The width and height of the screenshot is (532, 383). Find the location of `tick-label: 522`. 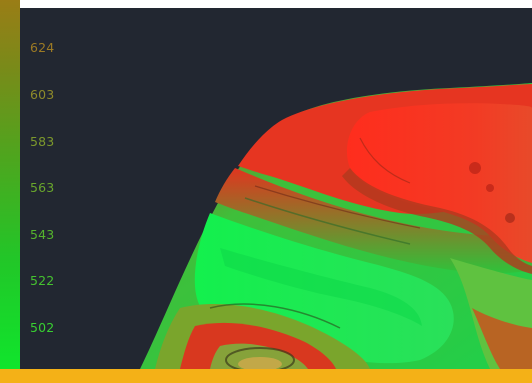

tick-label: 522 is located at coordinates (42, 280).